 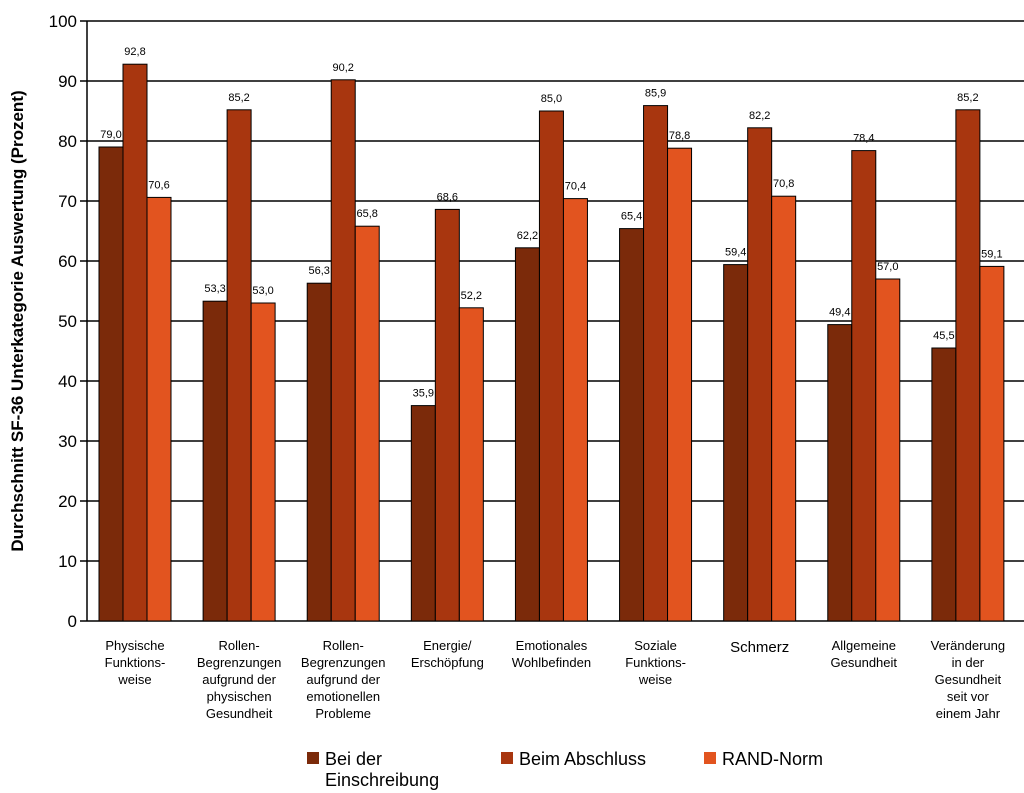 What do you see at coordinates (968, 696) in the screenshot?
I see `x-category-label-line: seit vor` at bounding box center [968, 696].